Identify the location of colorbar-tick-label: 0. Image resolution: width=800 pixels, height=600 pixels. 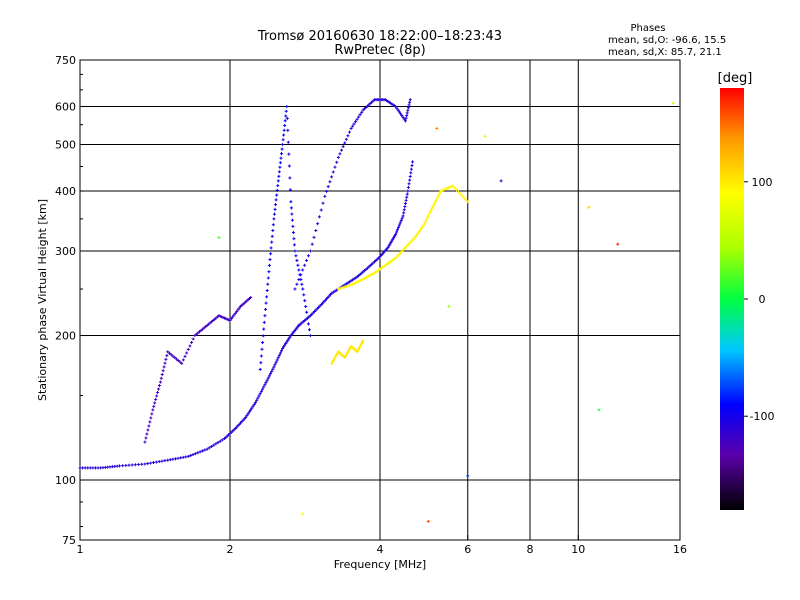
(762, 299).